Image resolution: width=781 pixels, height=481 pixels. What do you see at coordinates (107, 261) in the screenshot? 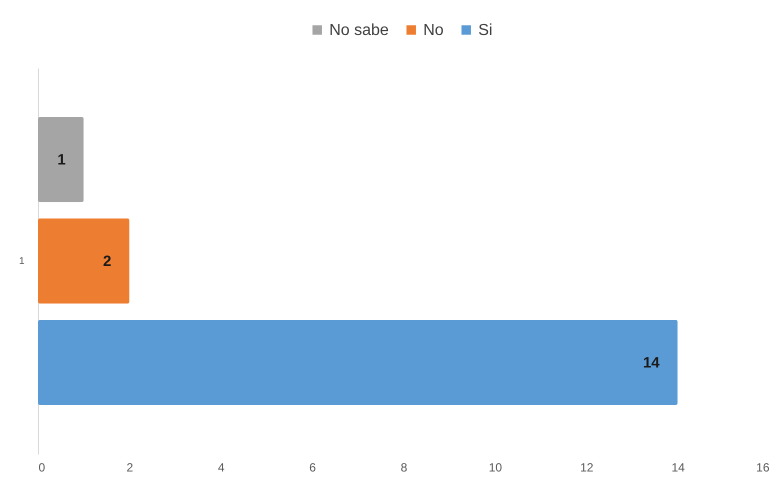
I see `data-label: 2` at bounding box center [107, 261].